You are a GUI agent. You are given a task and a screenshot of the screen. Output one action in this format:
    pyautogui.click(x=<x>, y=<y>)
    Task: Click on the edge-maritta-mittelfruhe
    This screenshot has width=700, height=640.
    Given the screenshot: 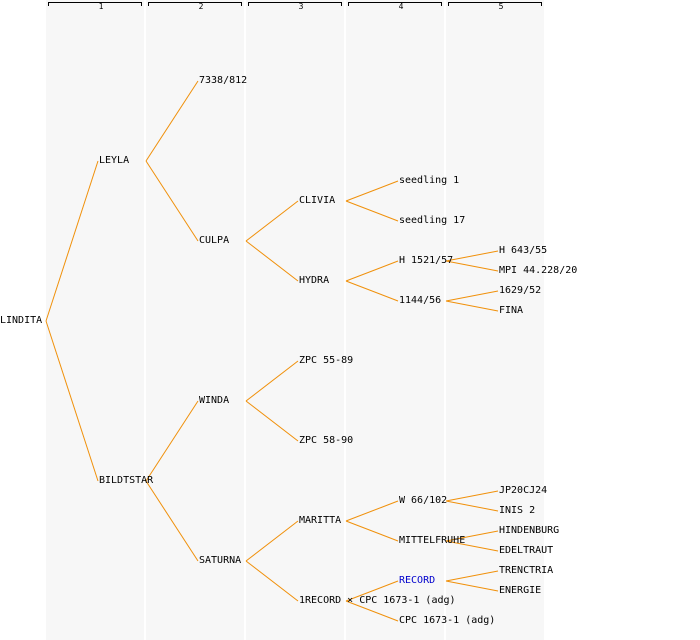 What is the action you would take?
    pyautogui.click(x=372, y=531)
    